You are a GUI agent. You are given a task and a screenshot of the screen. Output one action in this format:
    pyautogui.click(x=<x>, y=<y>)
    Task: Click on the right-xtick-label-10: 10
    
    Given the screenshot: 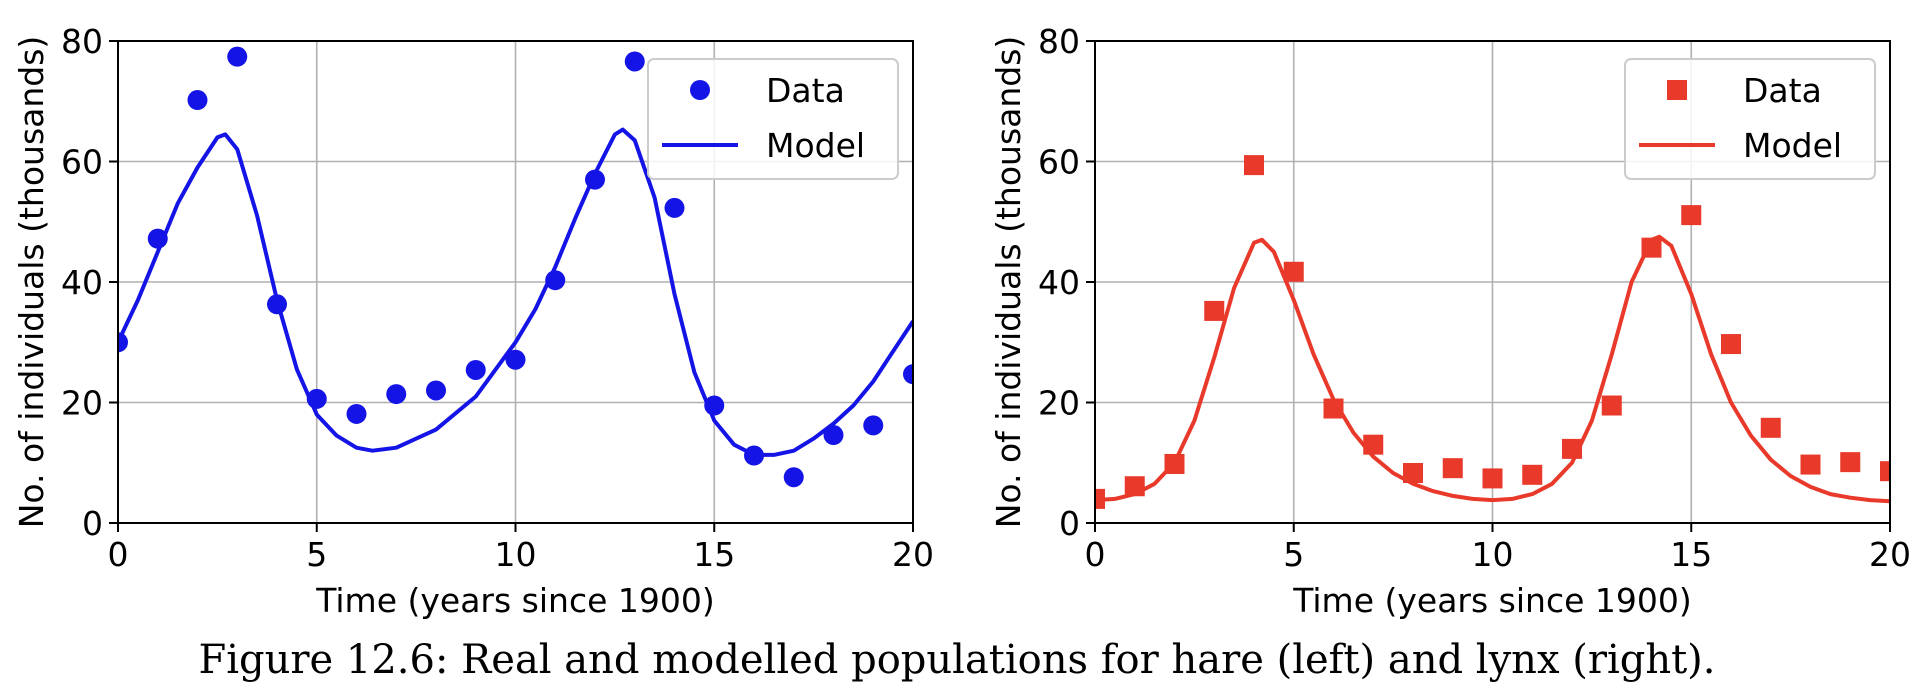 What is the action you would take?
    pyautogui.click(x=1493, y=554)
    